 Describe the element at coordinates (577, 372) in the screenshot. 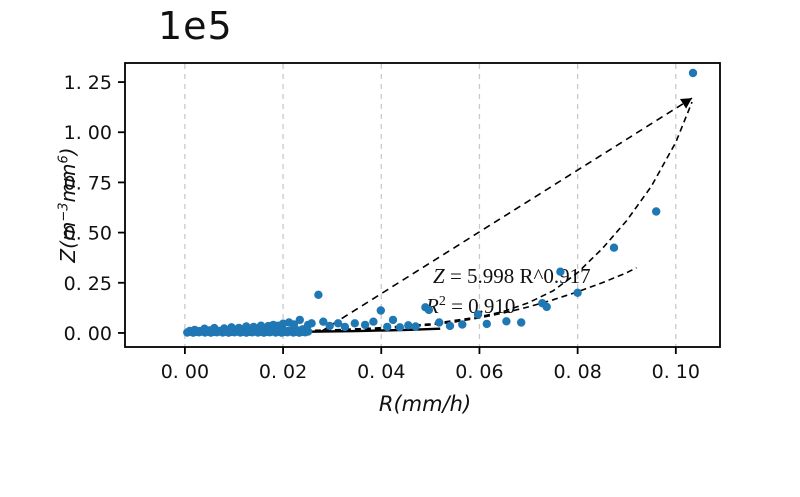

I see `x-tick-label: 0. 08` at that location.